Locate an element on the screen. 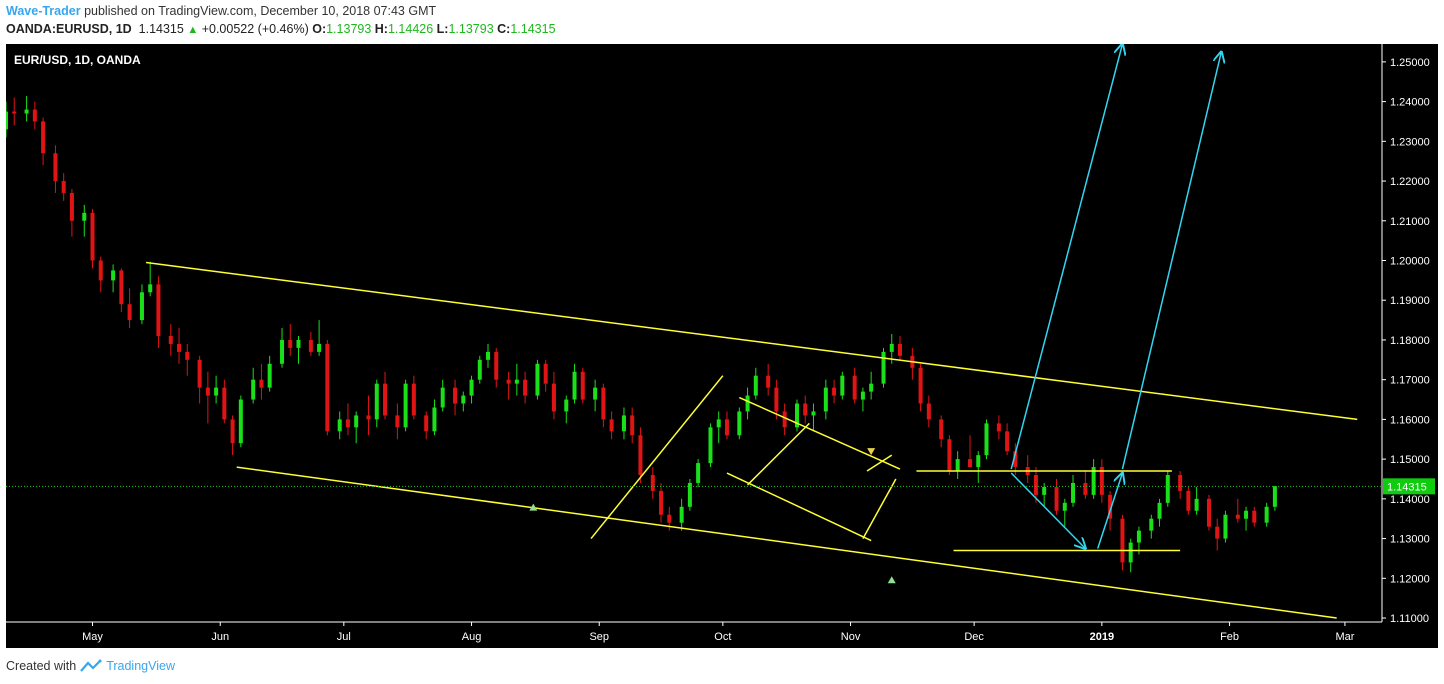 The image size is (1444, 684). tradingview-brand-link: TradingView is located at coordinates (140, 666).